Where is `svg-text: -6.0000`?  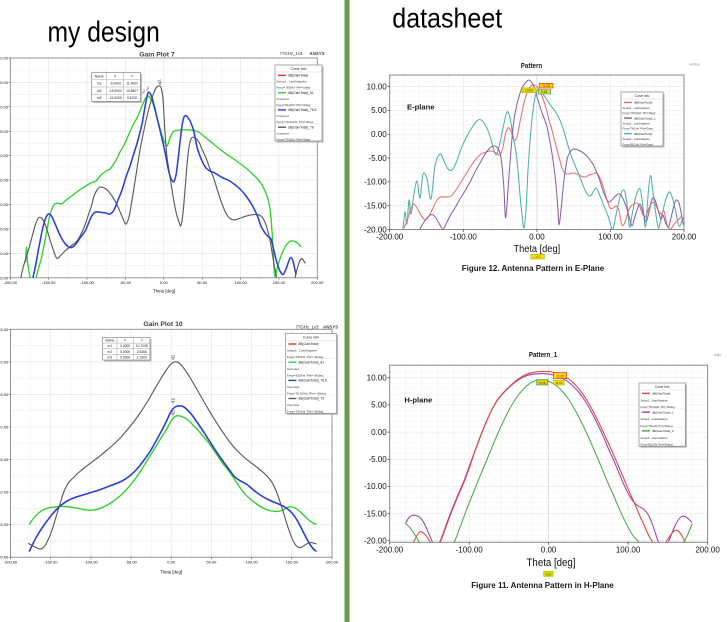 svg-text: -6.0000 is located at coordinates (115, 84).